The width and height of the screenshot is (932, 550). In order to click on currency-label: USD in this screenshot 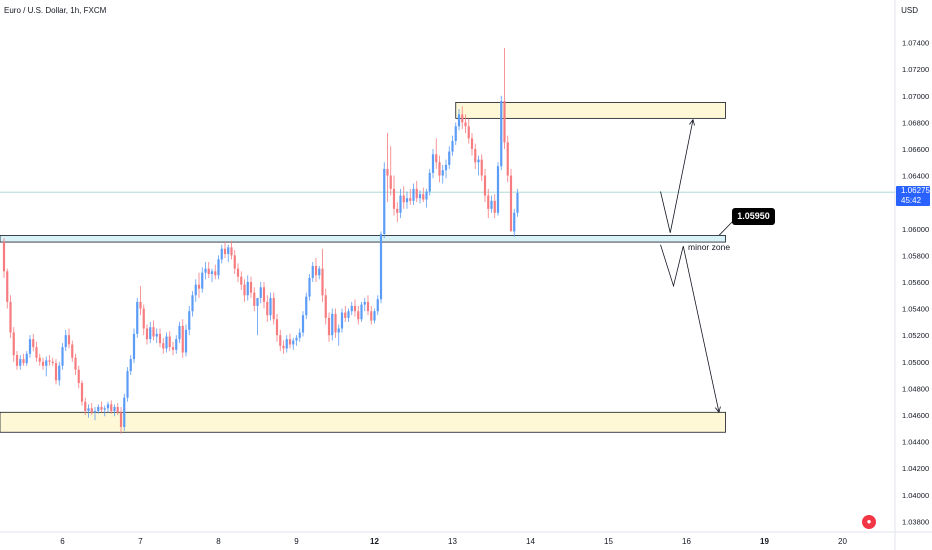, I will do `click(909, 10)`.